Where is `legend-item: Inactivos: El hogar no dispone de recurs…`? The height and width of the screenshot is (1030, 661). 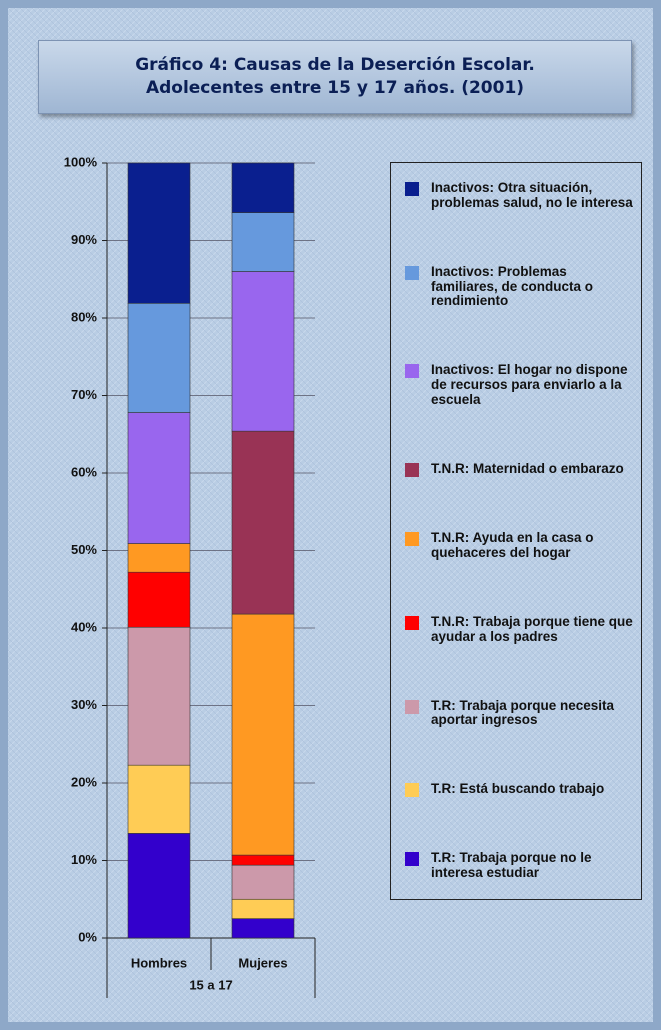 legend-item: Inactivos: El hogar no dispone de recurs… is located at coordinates (519, 385).